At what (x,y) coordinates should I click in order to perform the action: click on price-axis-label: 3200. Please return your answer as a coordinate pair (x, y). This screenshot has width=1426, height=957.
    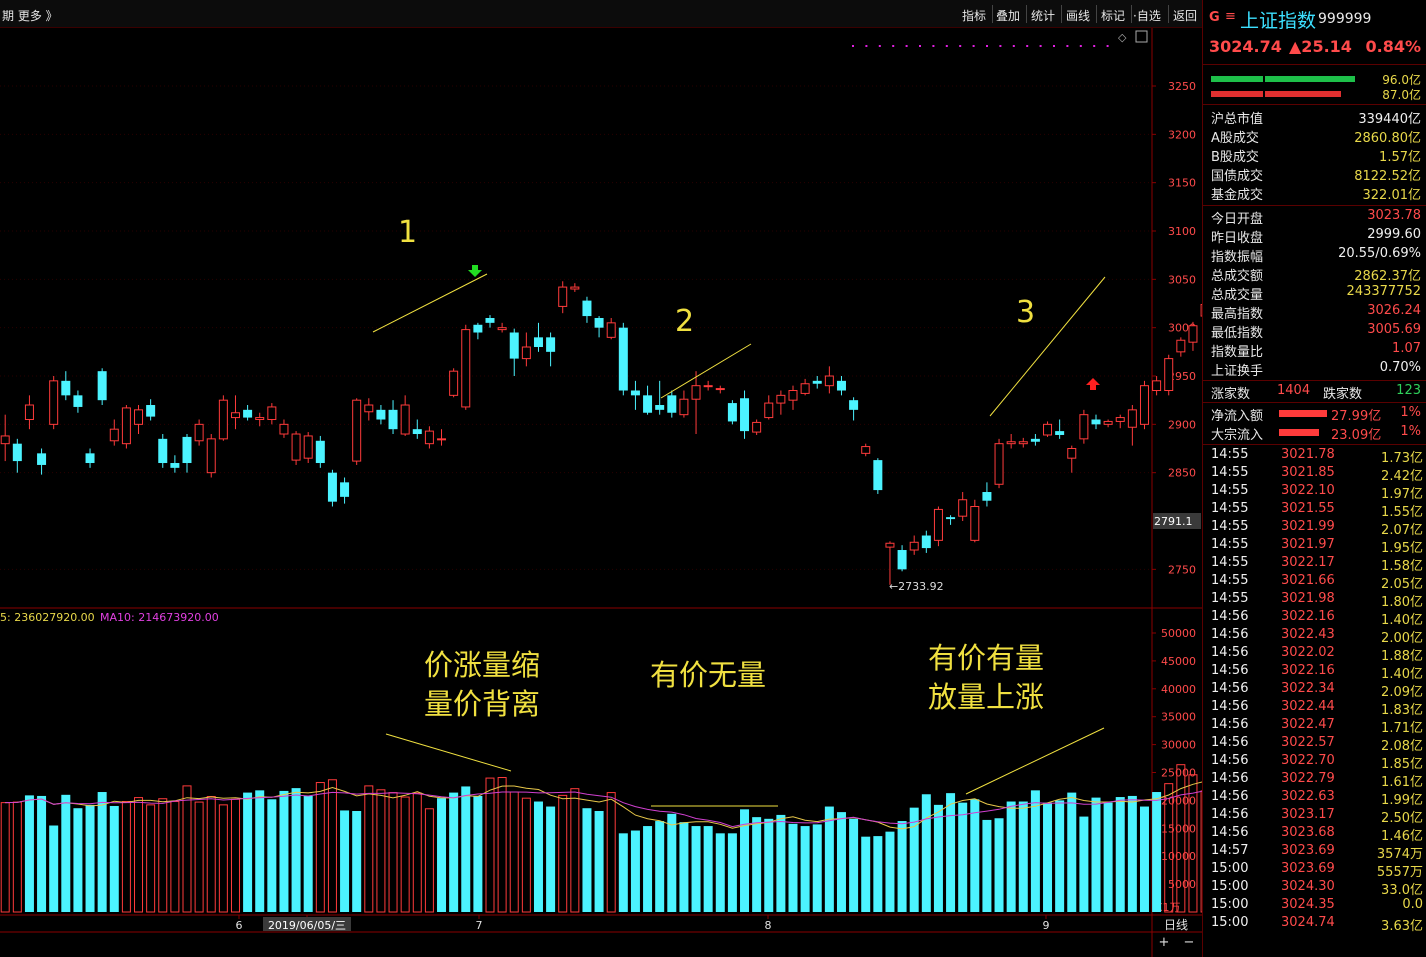
    Looking at the image, I should click on (1182, 134).